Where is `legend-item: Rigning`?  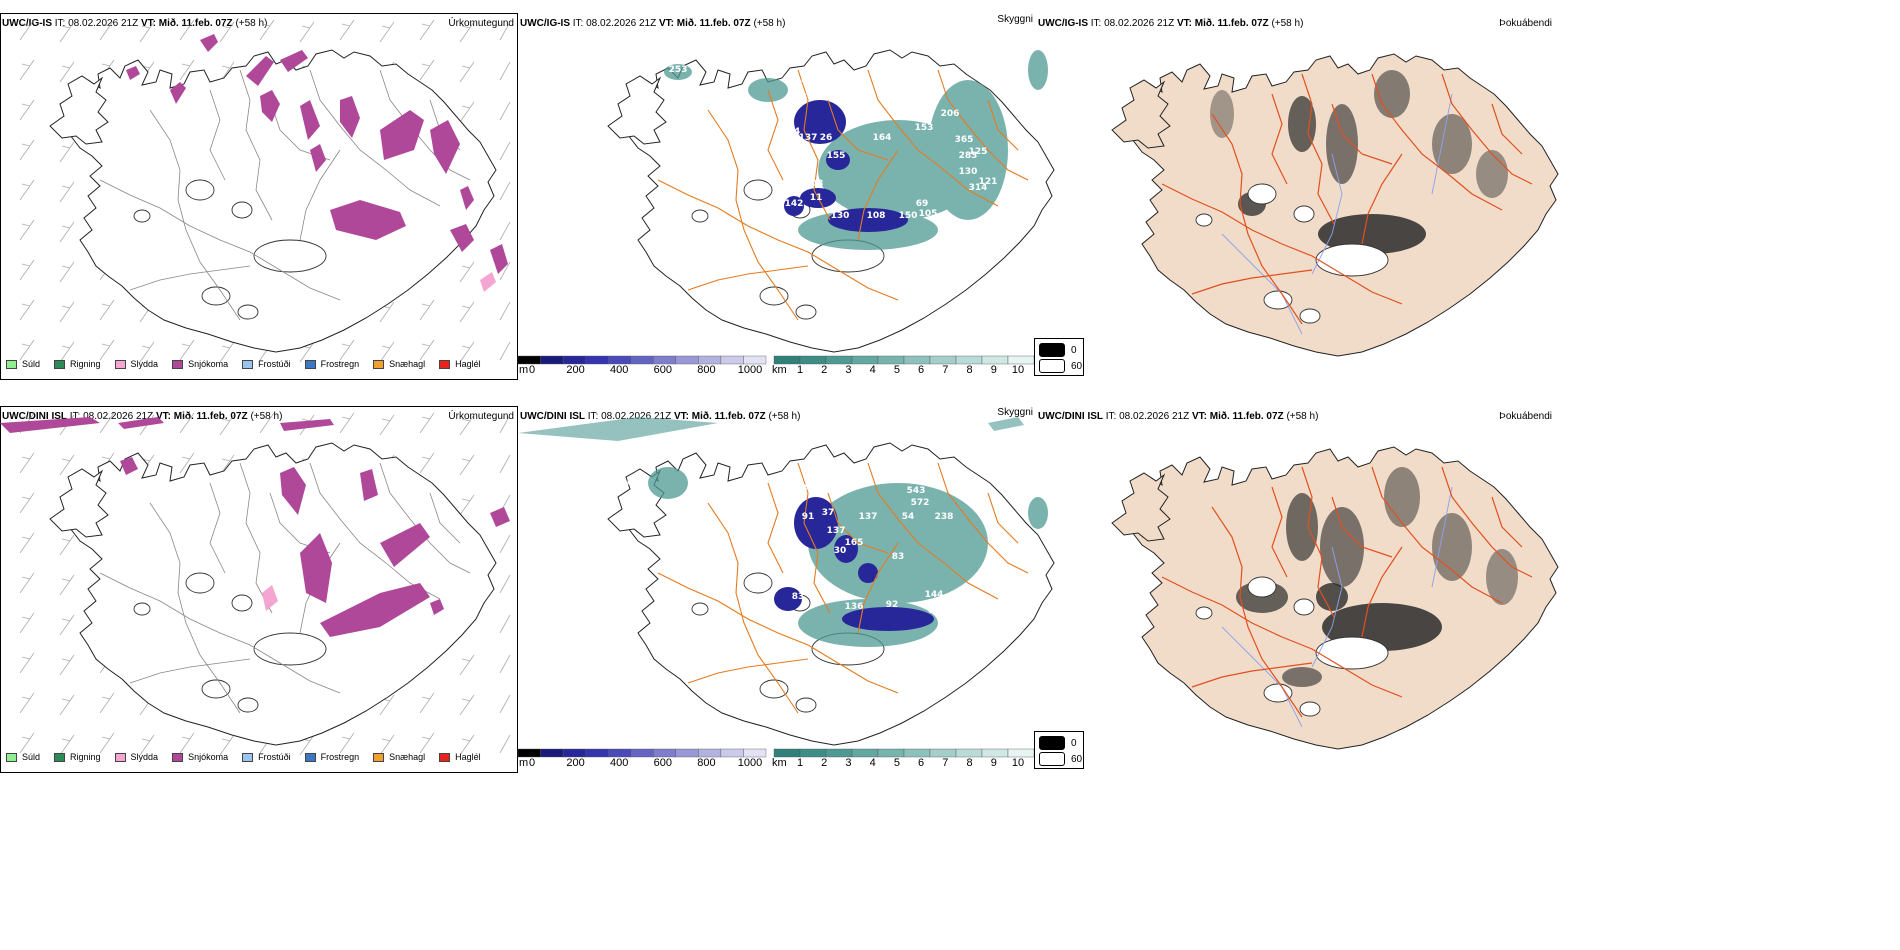
legend-item: Rigning is located at coordinates (77, 757).